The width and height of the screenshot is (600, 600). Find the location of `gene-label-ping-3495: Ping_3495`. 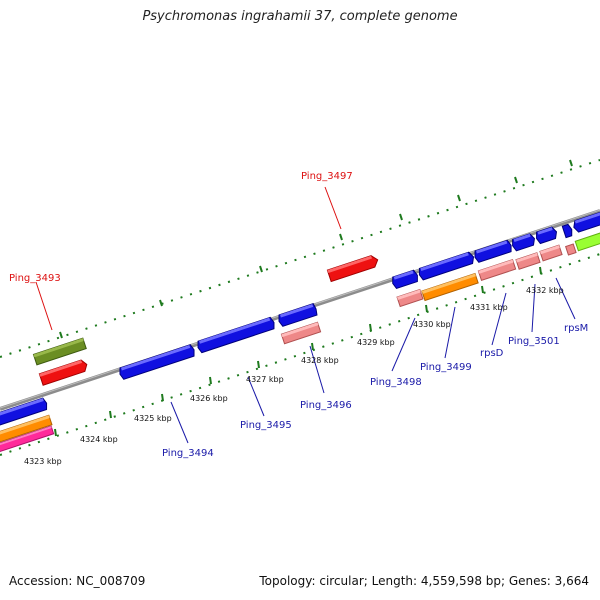

gene-label-ping-3495: Ping_3495 is located at coordinates (266, 425).